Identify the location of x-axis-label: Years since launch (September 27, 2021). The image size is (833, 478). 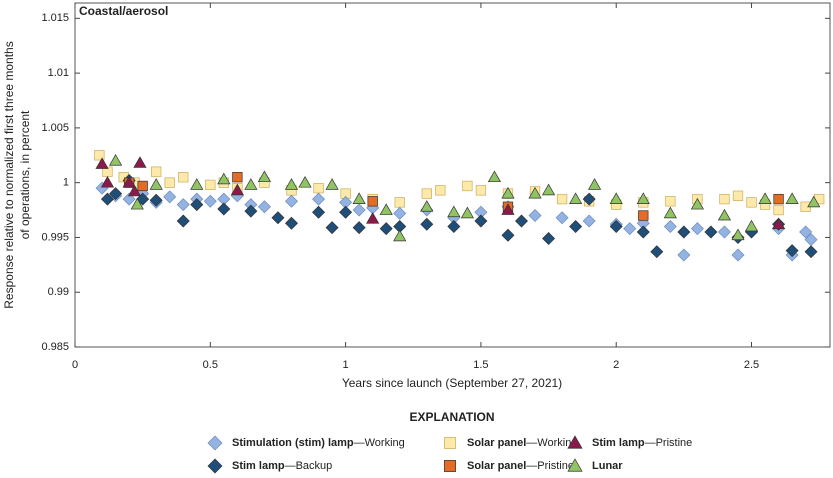
(452, 383).